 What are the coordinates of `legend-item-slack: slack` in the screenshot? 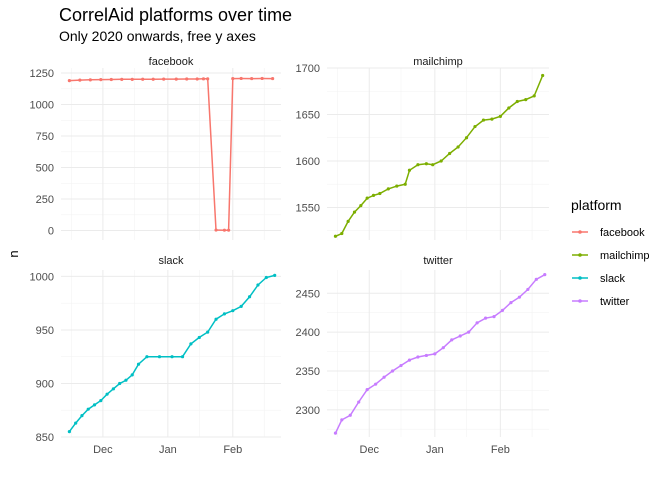 It's located at (599, 279).